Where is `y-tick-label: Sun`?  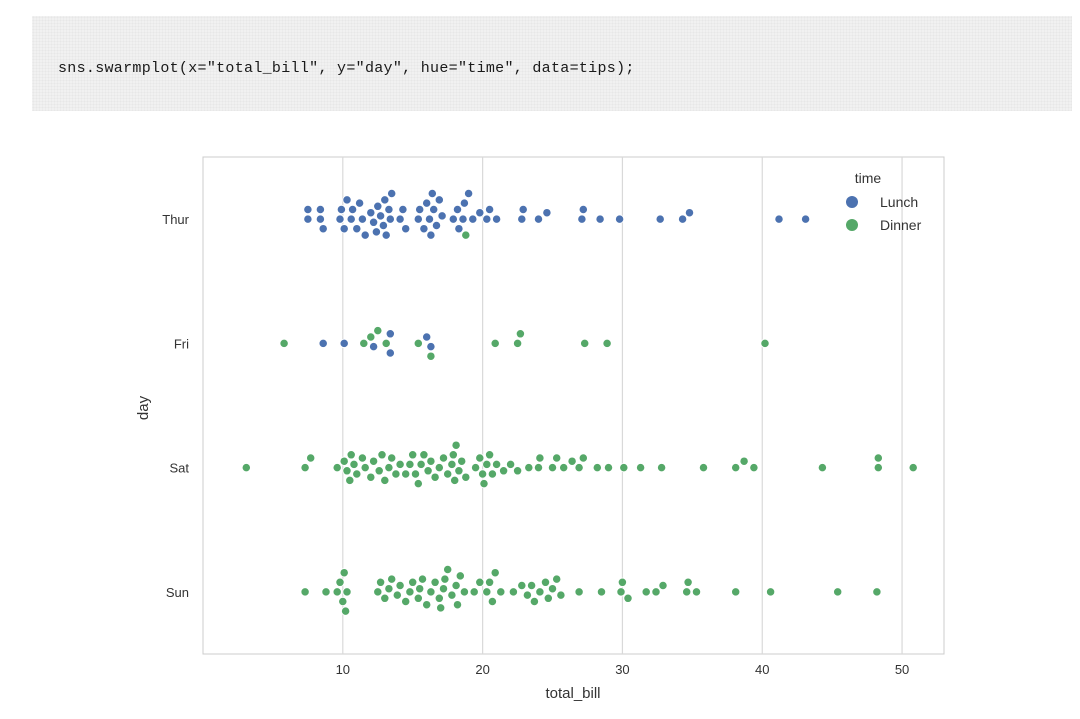
y-tick-label: Sun is located at coordinates (177, 592).